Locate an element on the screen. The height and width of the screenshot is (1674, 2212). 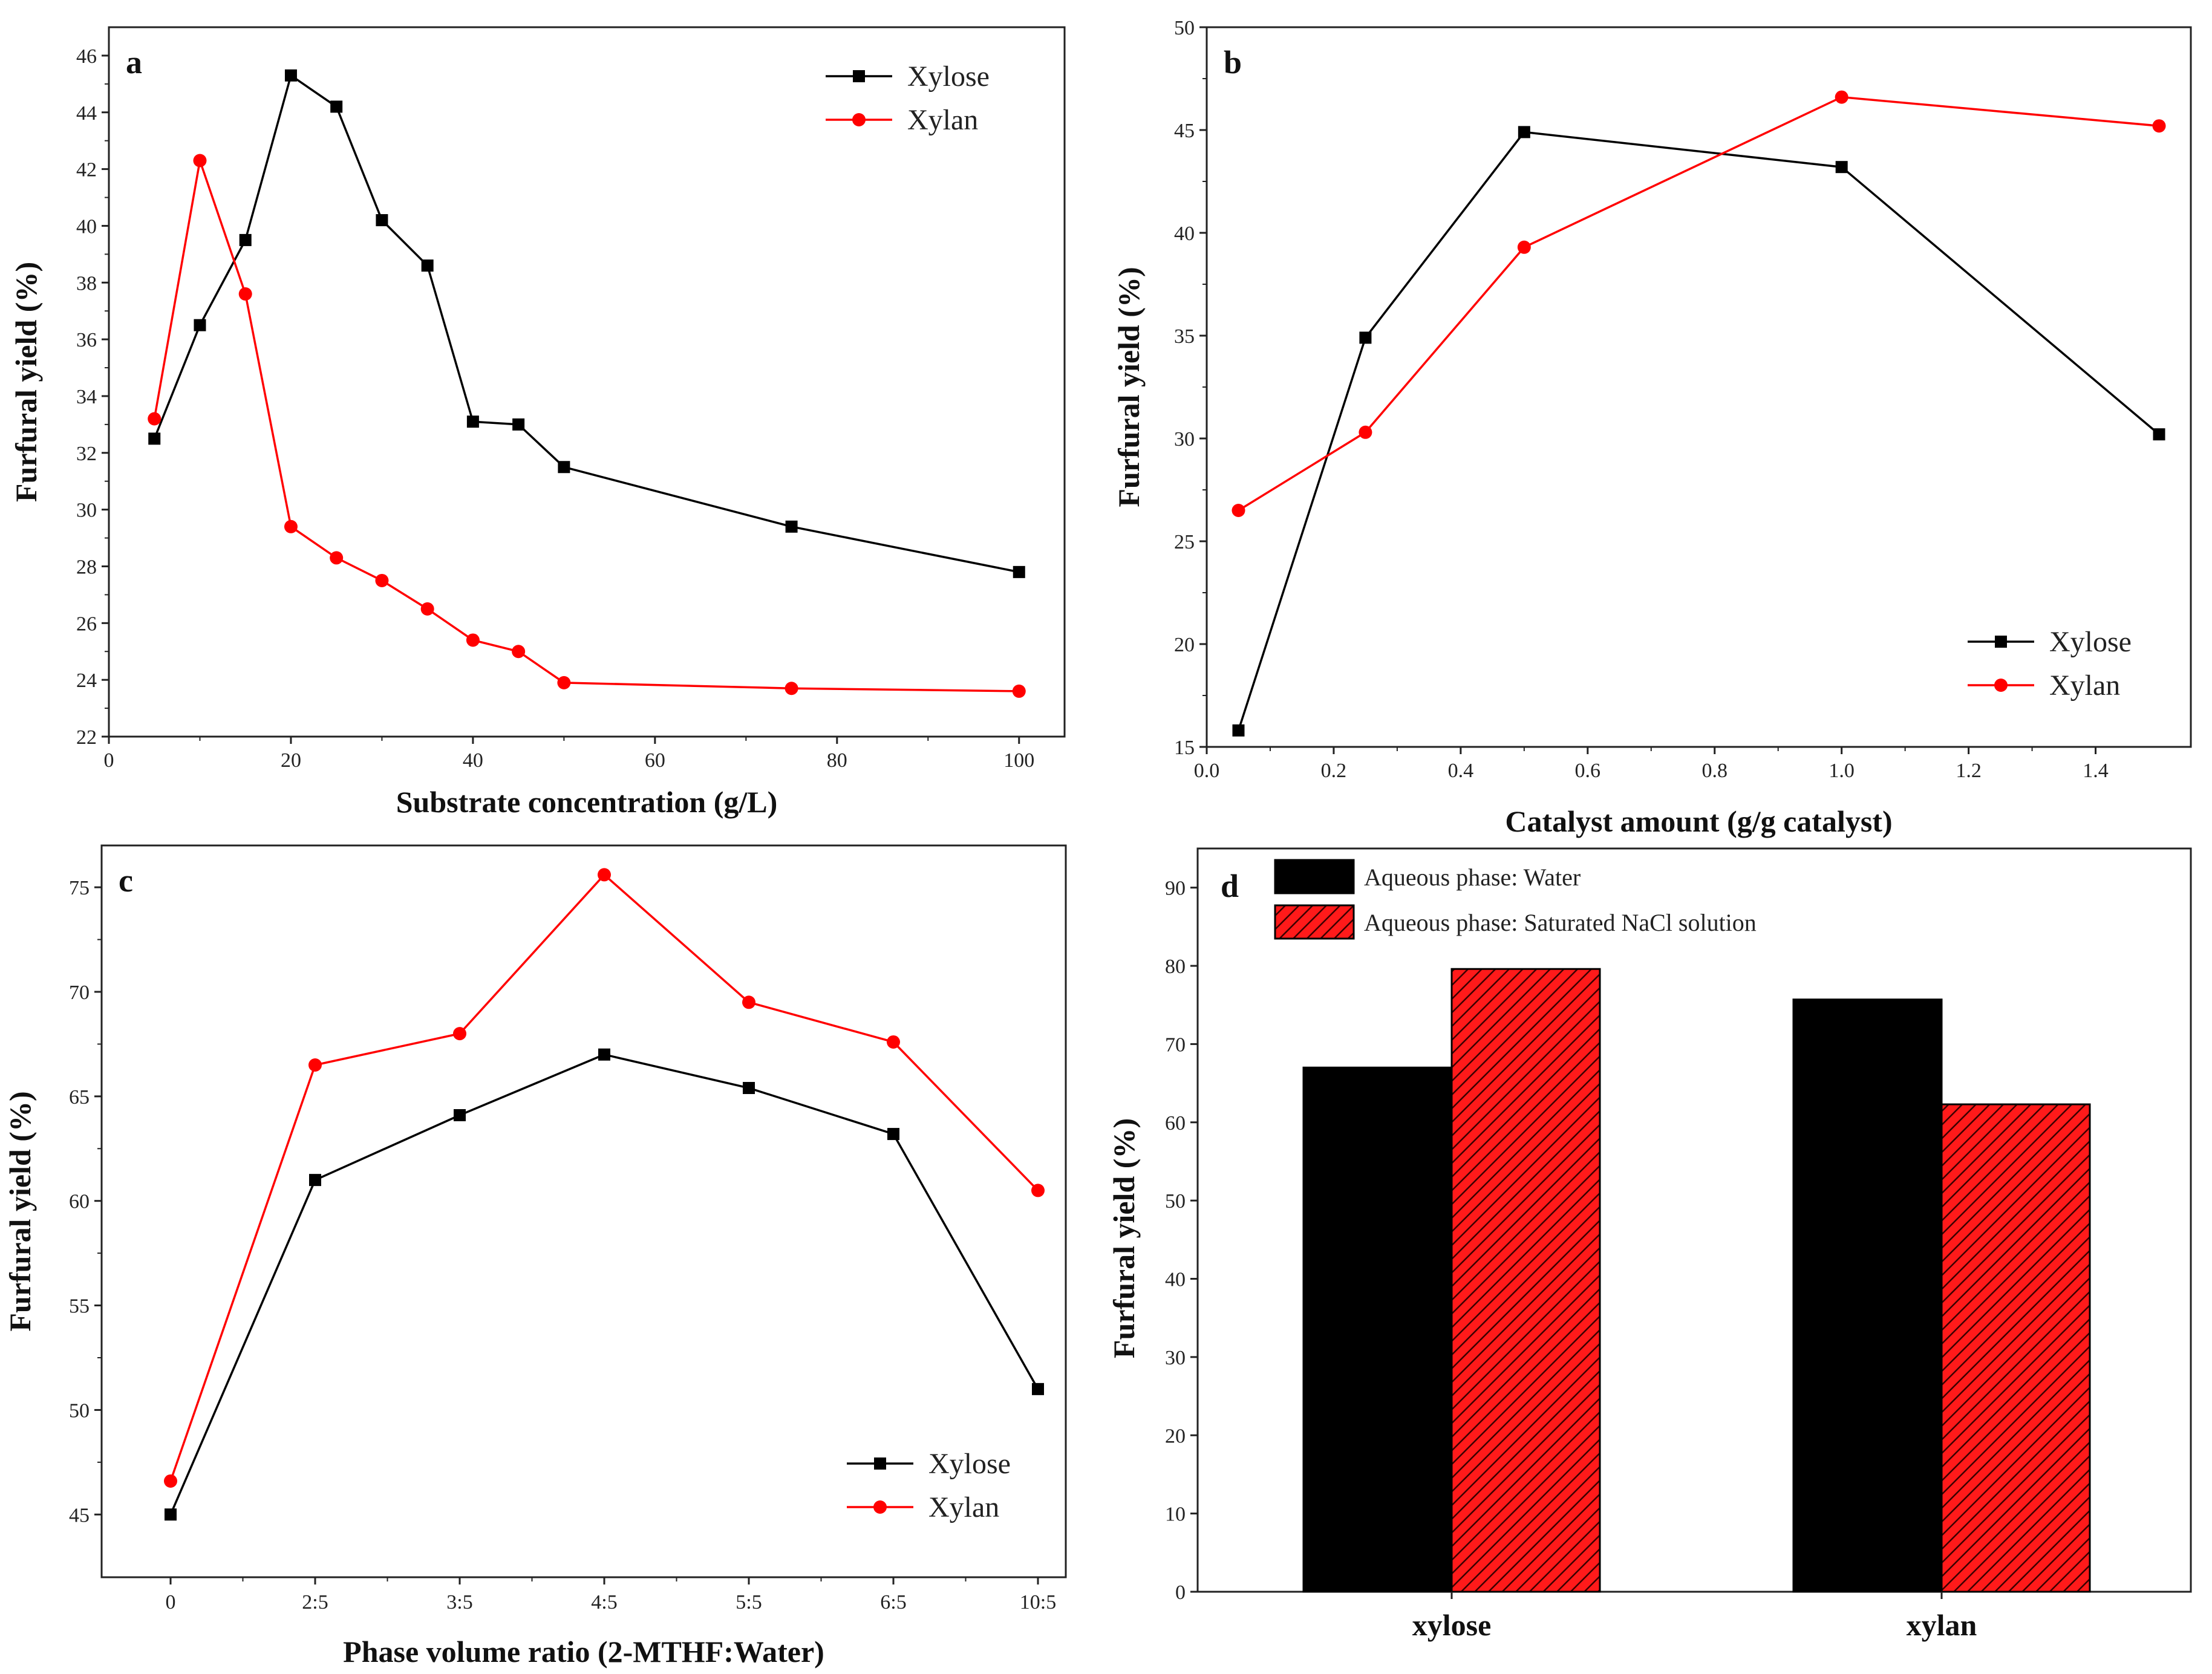
x-tick-label: 1.2 is located at coordinates (1969, 771).